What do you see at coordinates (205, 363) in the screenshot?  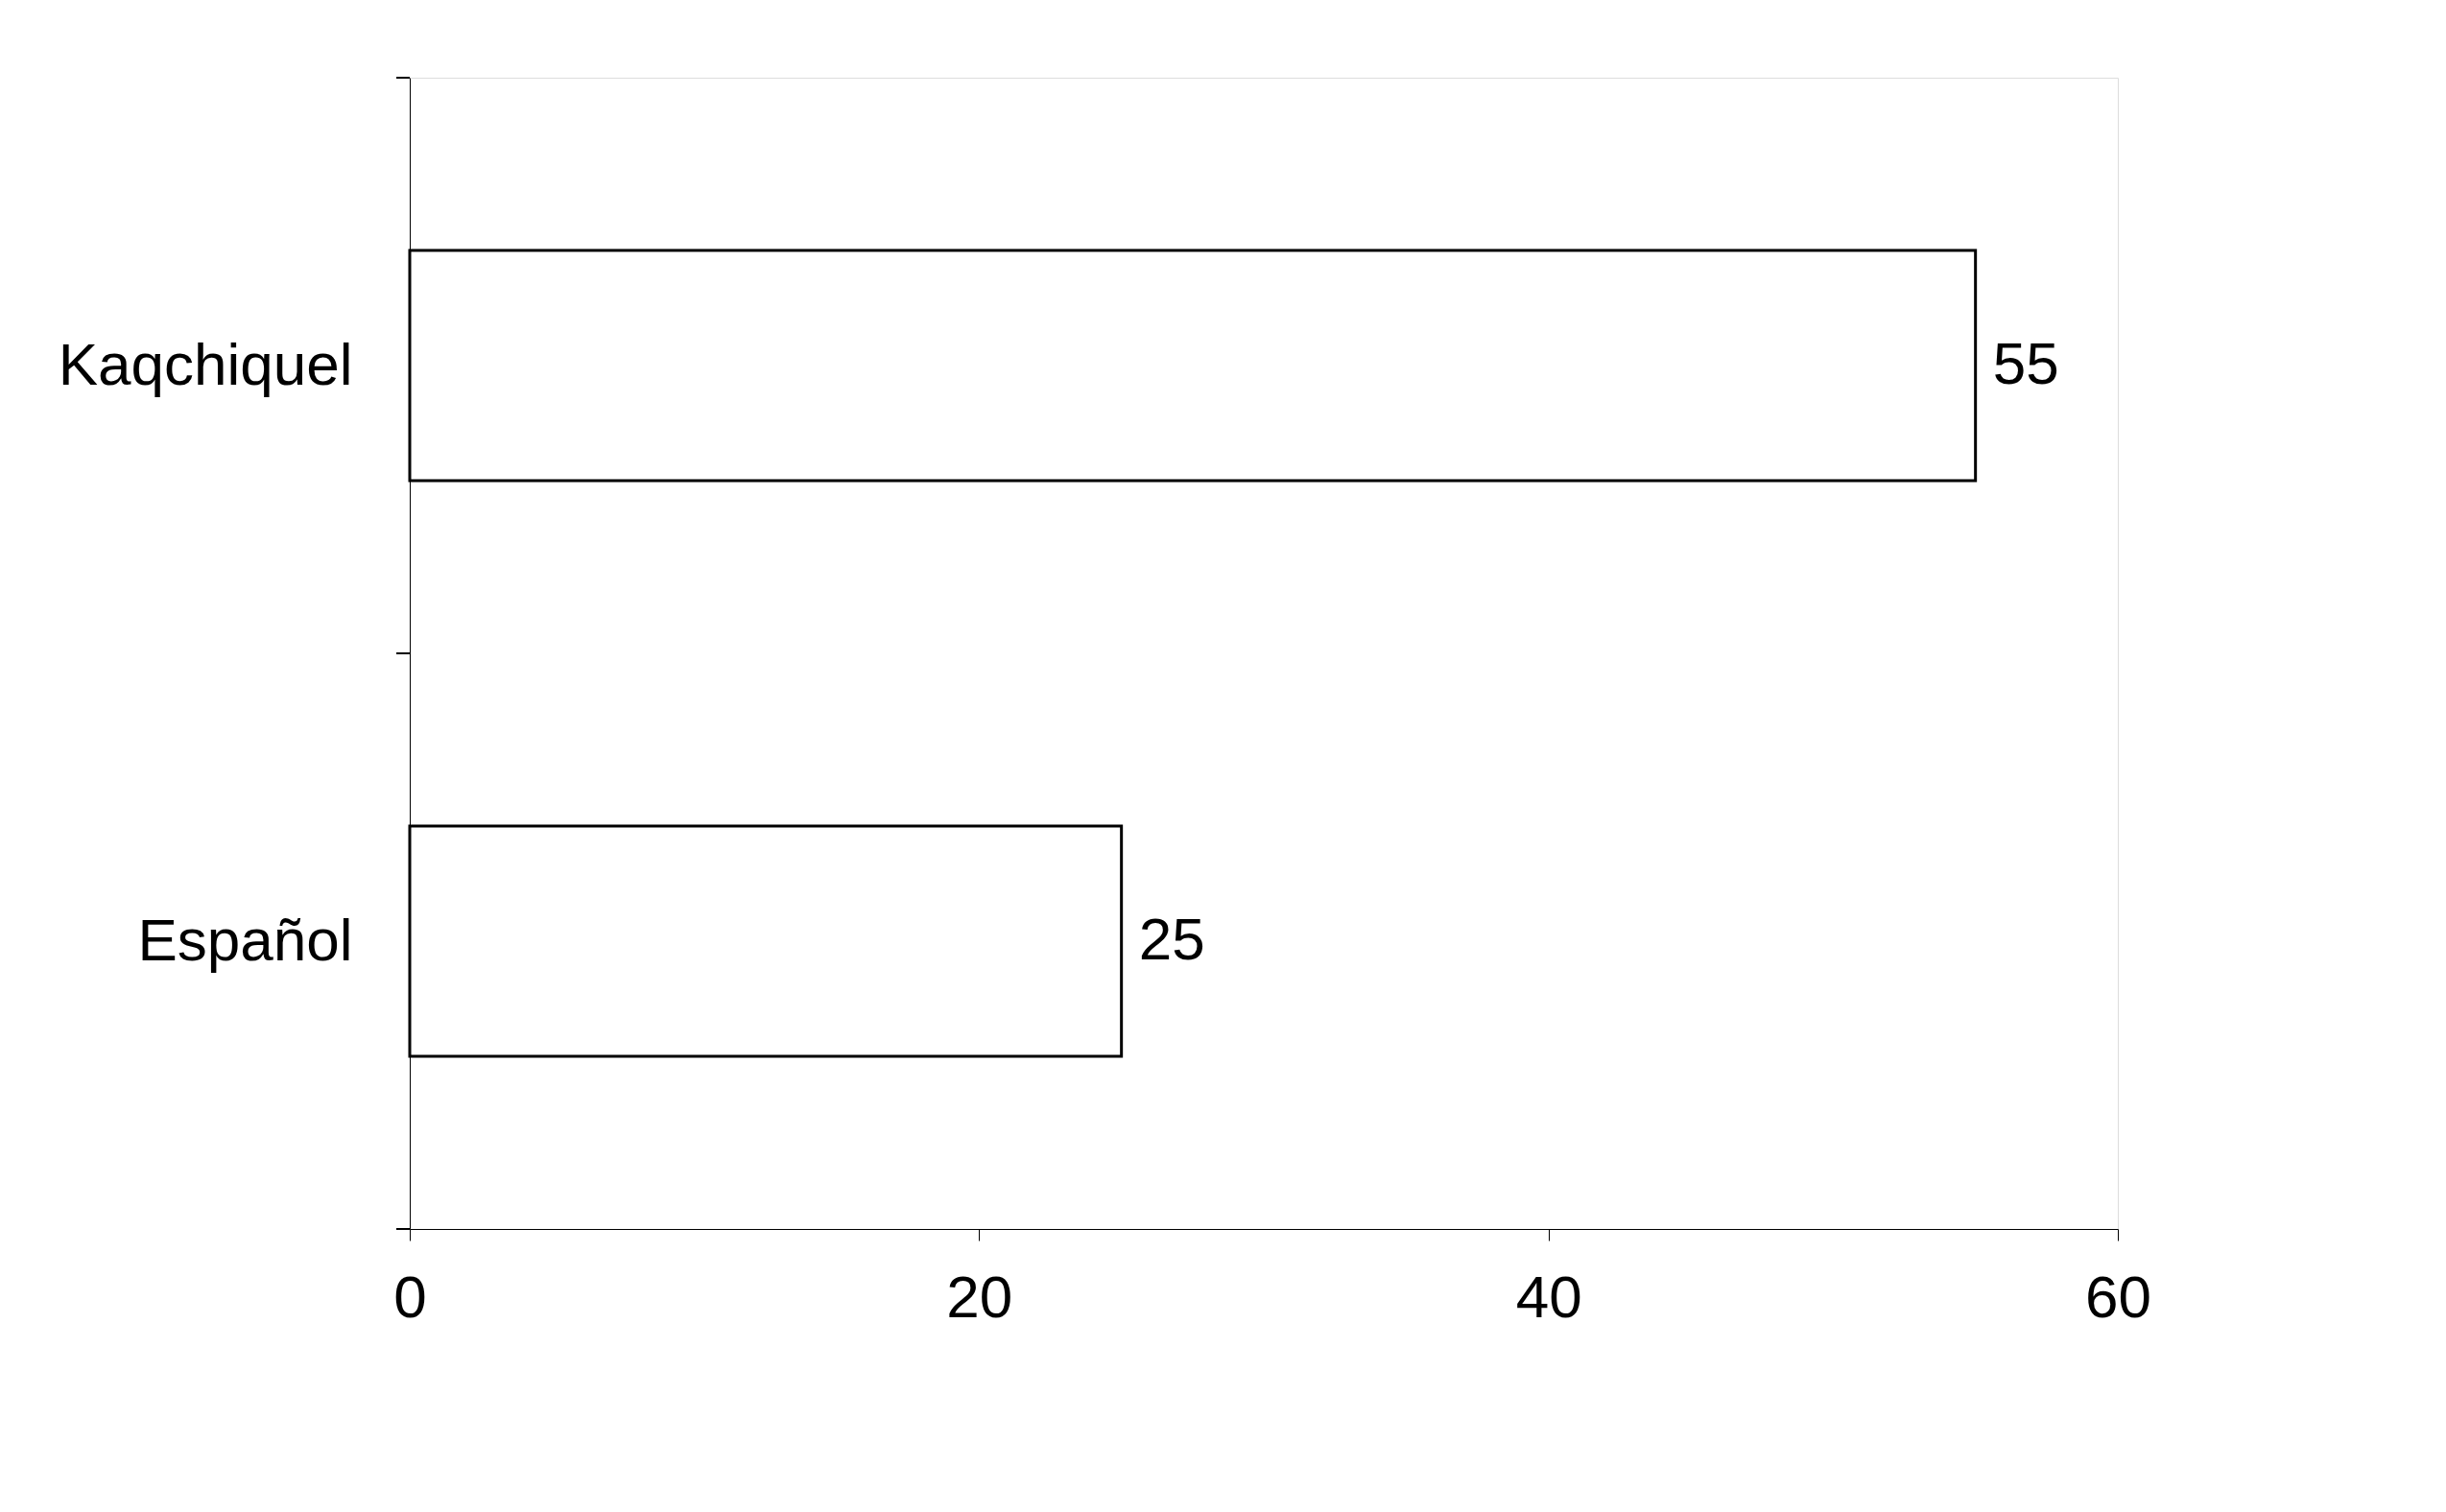 I see `y-tick-label: Kaqchiquel` at bounding box center [205, 363].